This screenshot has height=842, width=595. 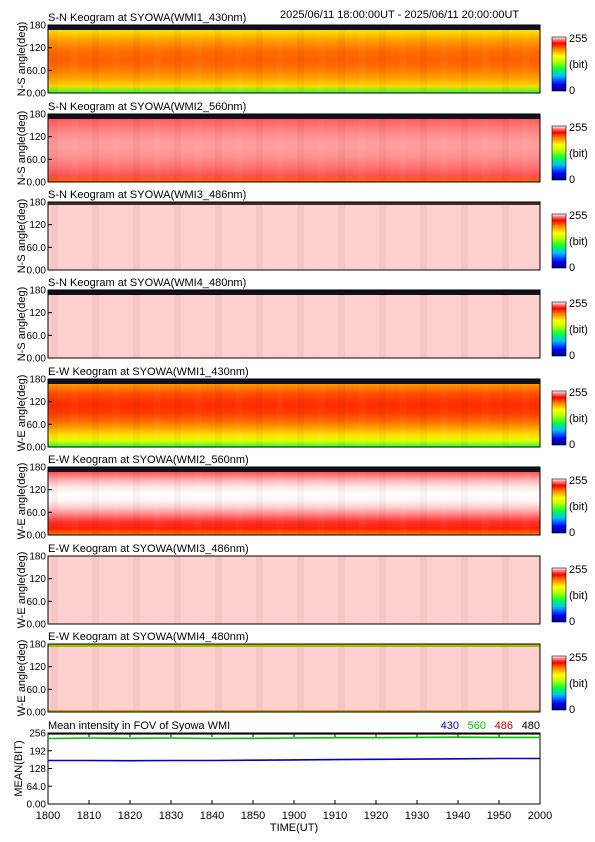 What do you see at coordinates (376, 816) in the screenshot?
I see `x-tick-label: 1920` at bounding box center [376, 816].